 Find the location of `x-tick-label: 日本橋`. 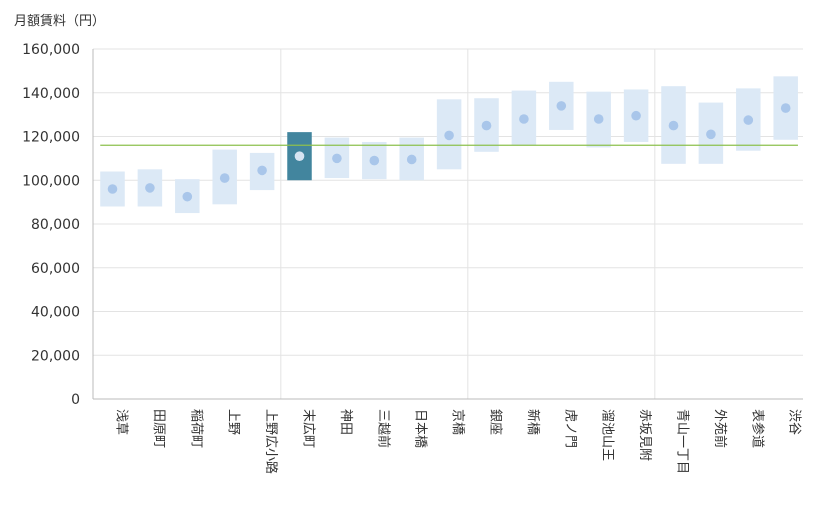

x-tick-label: 日本橋 is located at coordinates (420, 428).